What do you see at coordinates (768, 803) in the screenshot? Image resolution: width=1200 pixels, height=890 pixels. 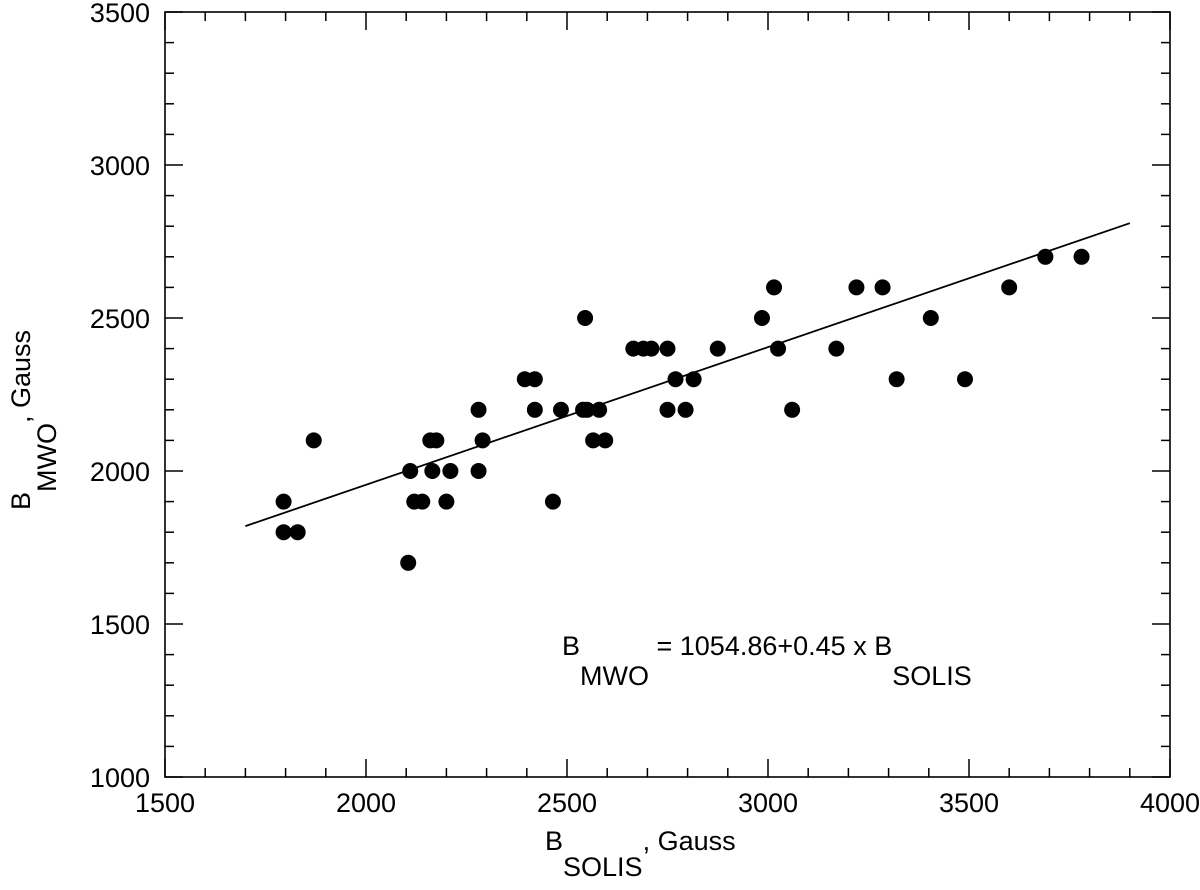 I see `x-tick-label: 3000` at bounding box center [768, 803].